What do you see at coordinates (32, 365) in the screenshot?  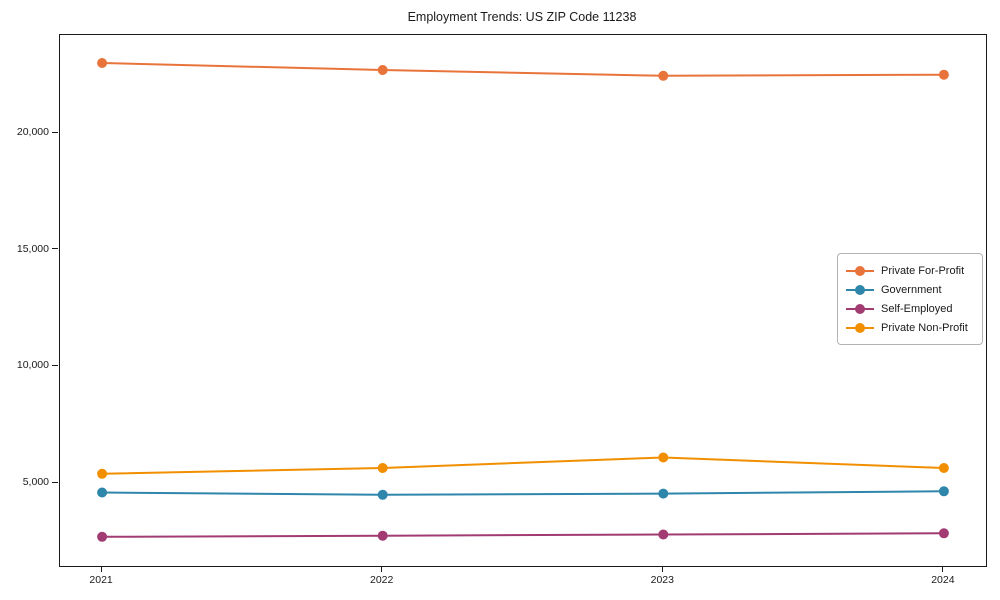 I see `y-tick-label: 10,000` at bounding box center [32, 365].